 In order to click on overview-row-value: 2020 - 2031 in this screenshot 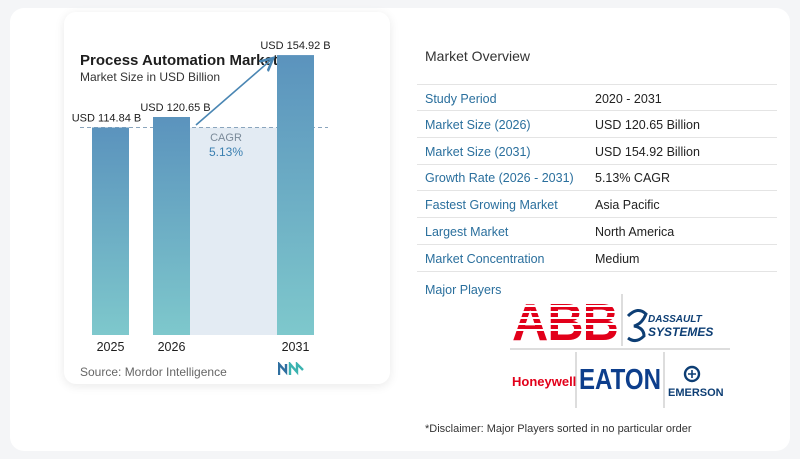, I will do `click(628, 99)`.